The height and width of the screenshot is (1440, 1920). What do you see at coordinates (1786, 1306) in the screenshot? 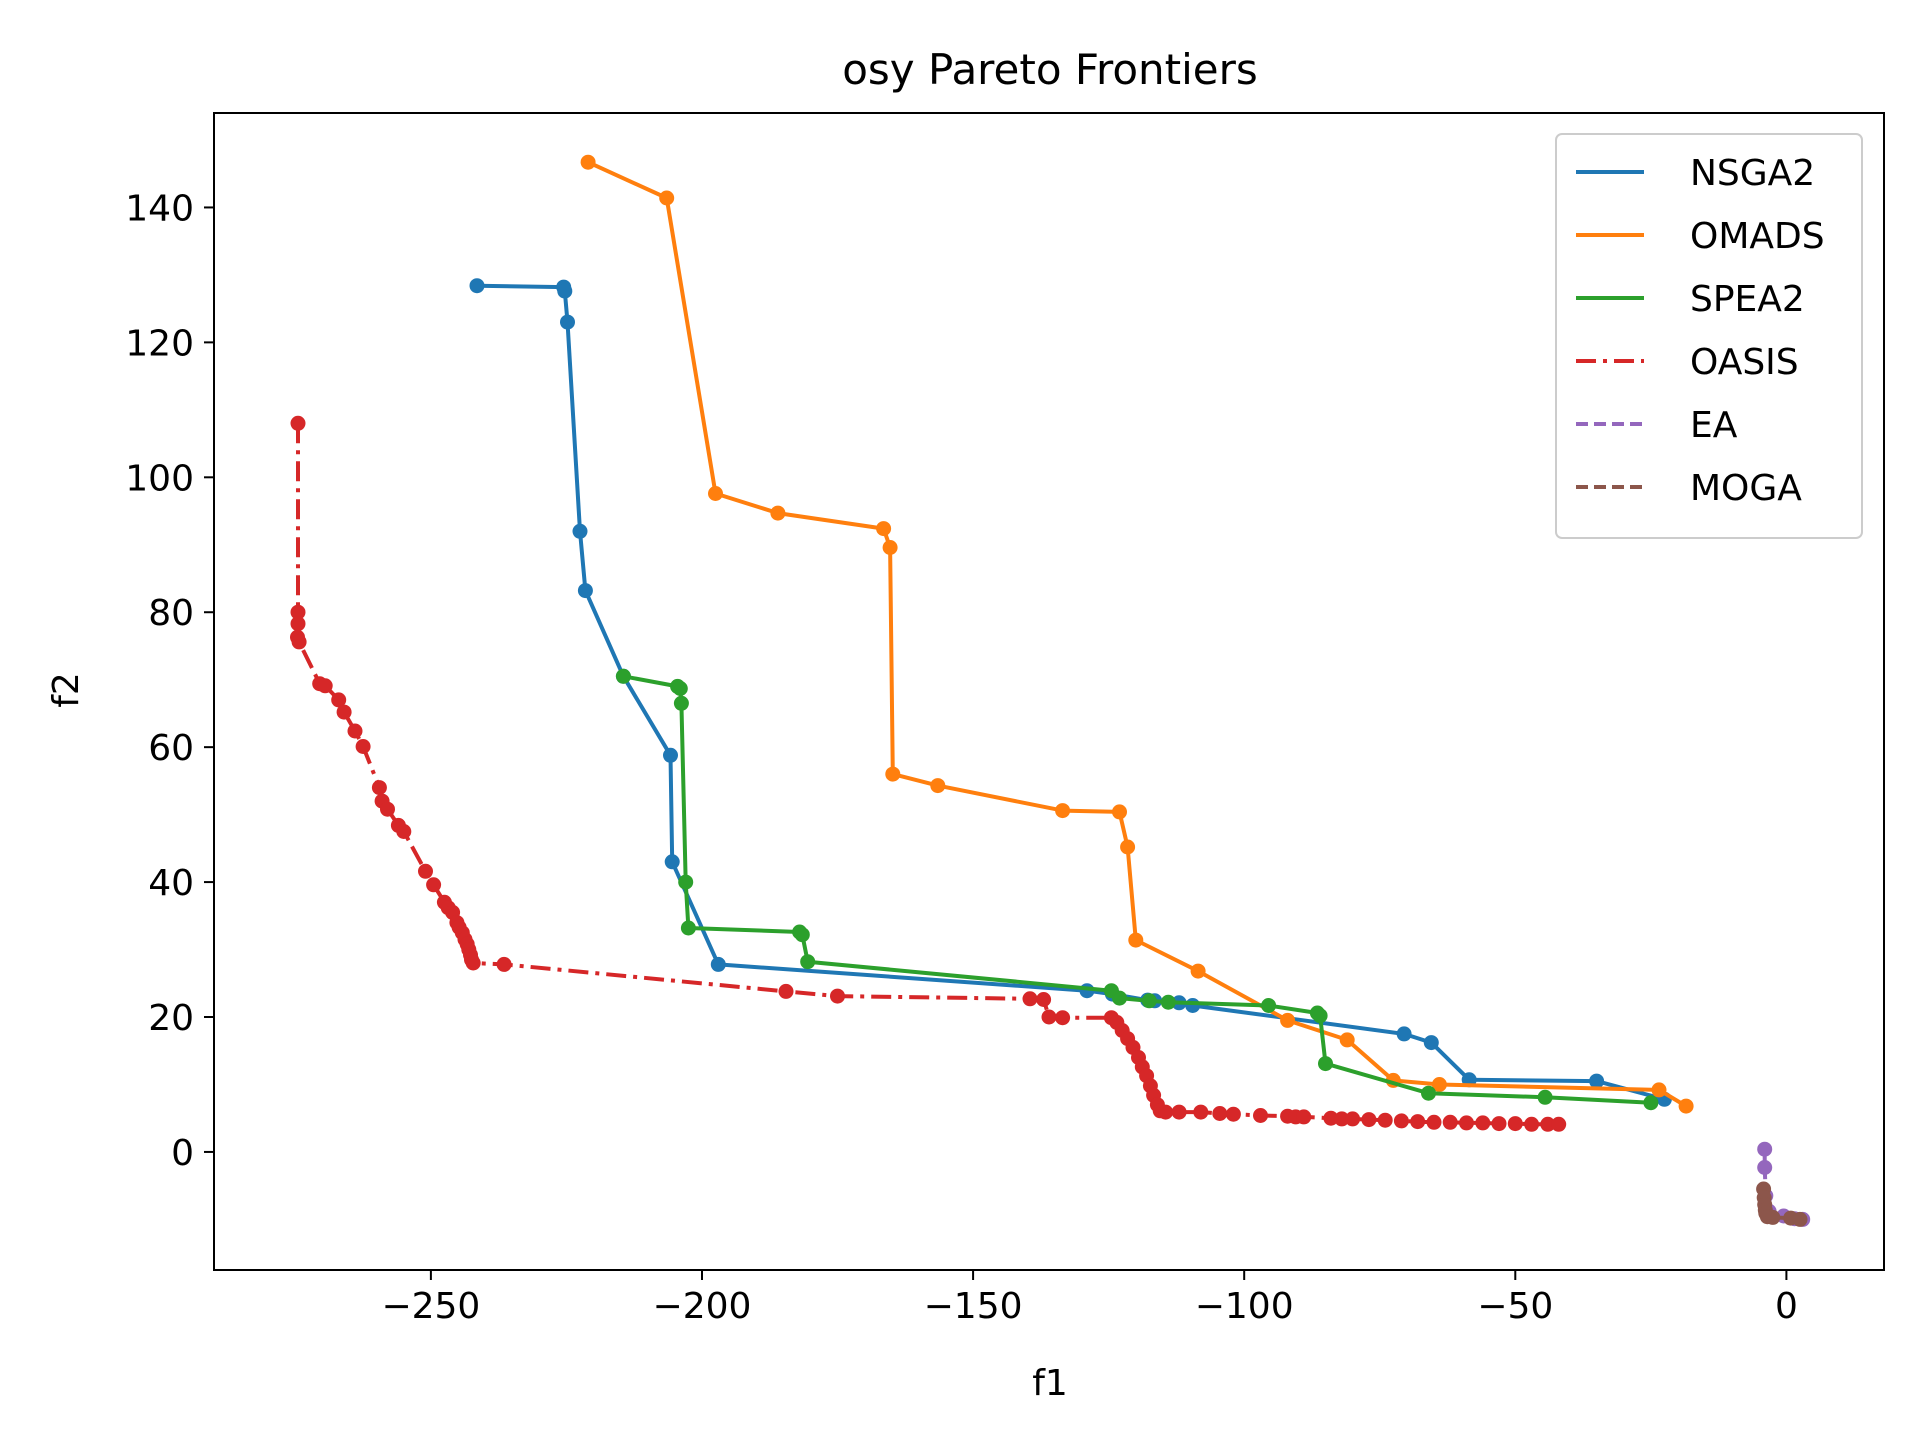
I see `x-tick-label: 0` at bounding box center [1786, 1306].